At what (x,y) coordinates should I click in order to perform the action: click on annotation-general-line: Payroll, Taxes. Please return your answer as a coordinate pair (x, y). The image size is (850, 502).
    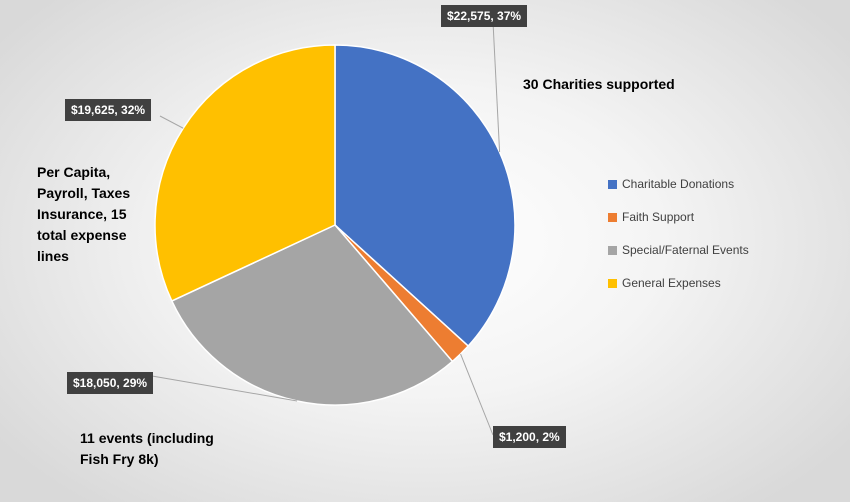
    Looking at the image, I should click on (84, 193).